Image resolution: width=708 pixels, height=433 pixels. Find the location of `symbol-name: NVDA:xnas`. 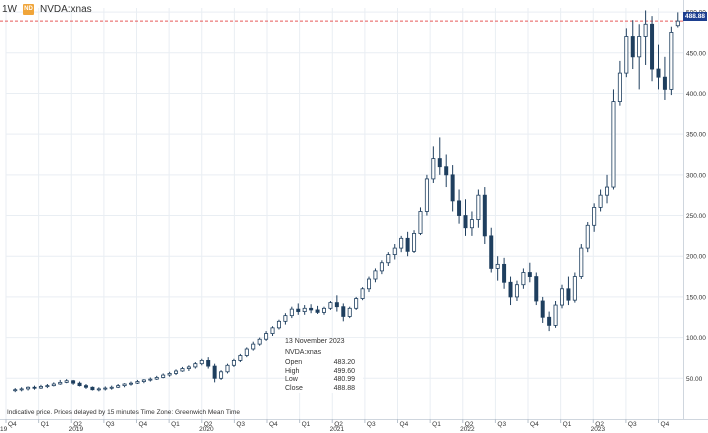

symbol-name: NVDA:xnas is located at coordinates (66, 9).